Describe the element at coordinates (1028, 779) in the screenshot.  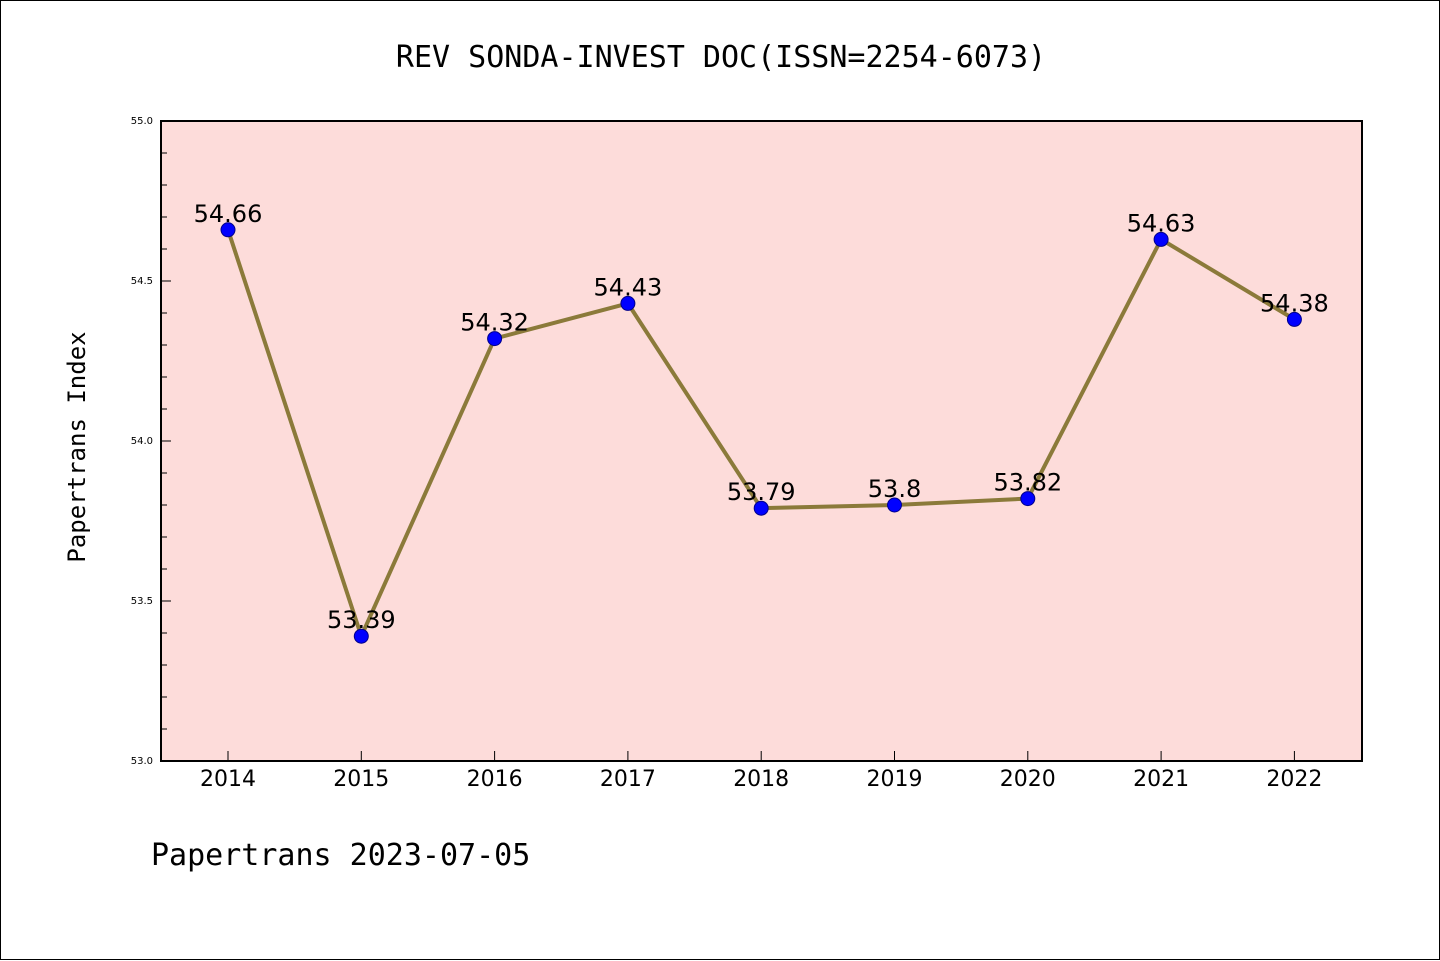
I see `x-tick-label: 2020` at that location.